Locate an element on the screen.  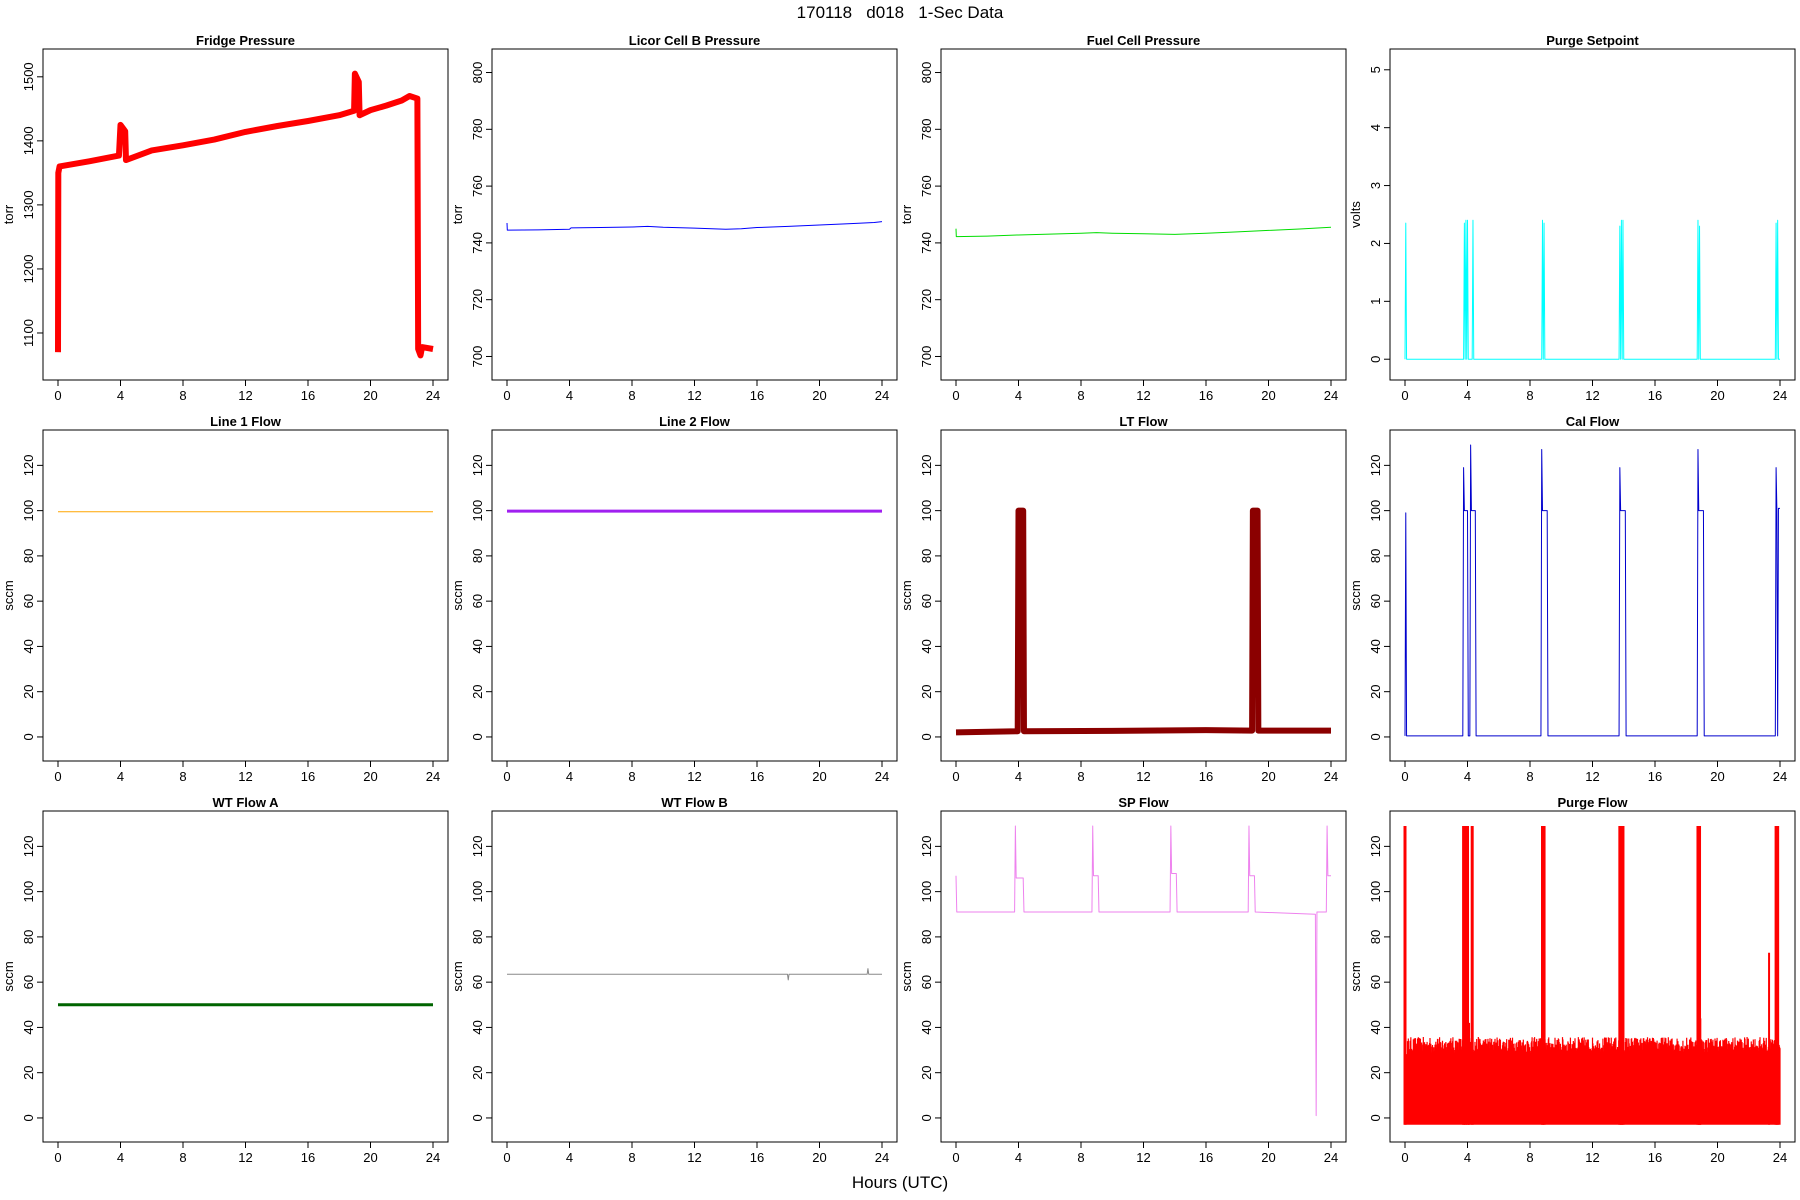
panel-title: SP Flow is located at coordinates (1143, 802).